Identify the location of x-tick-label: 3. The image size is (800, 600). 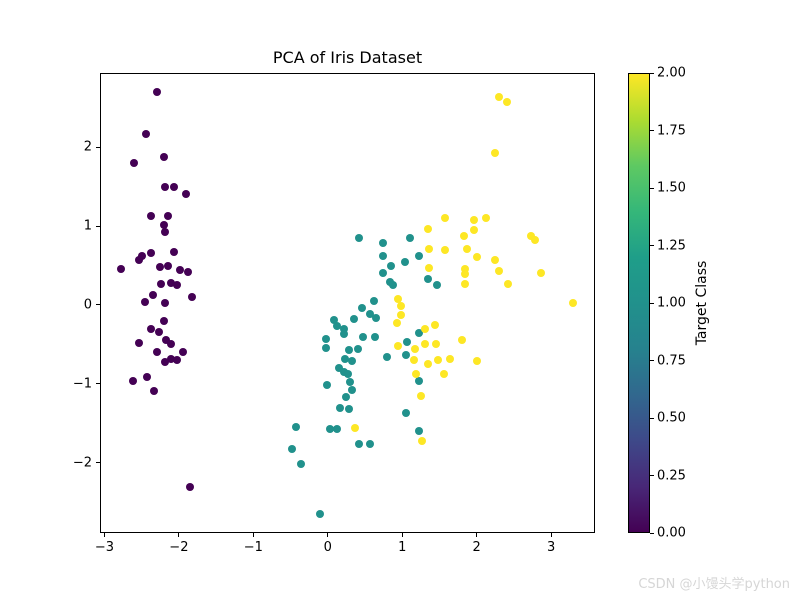
(551, 547).